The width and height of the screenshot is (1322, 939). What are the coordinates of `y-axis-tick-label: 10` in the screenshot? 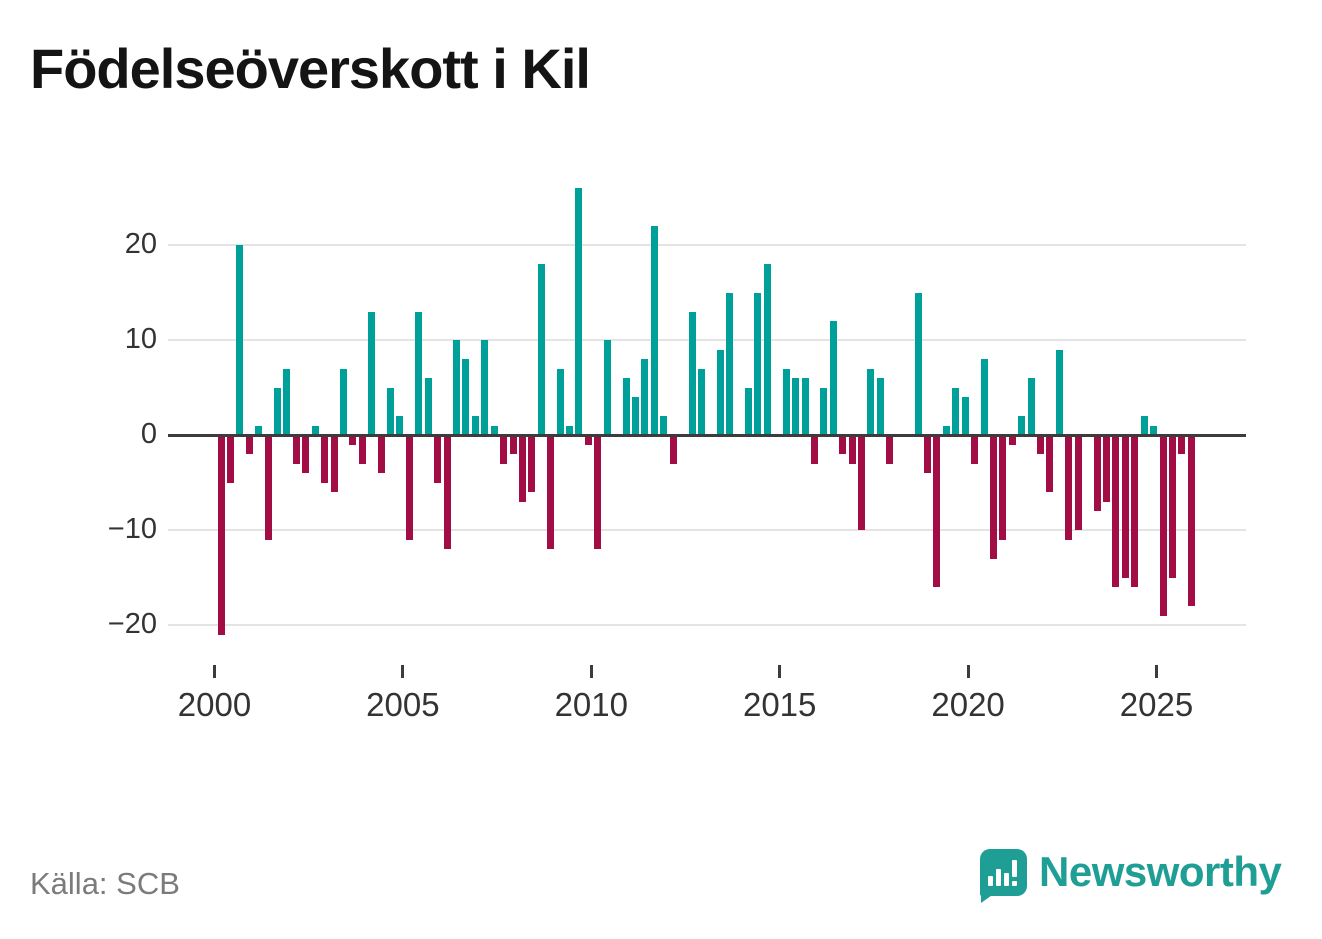 It's located at (140, 339).